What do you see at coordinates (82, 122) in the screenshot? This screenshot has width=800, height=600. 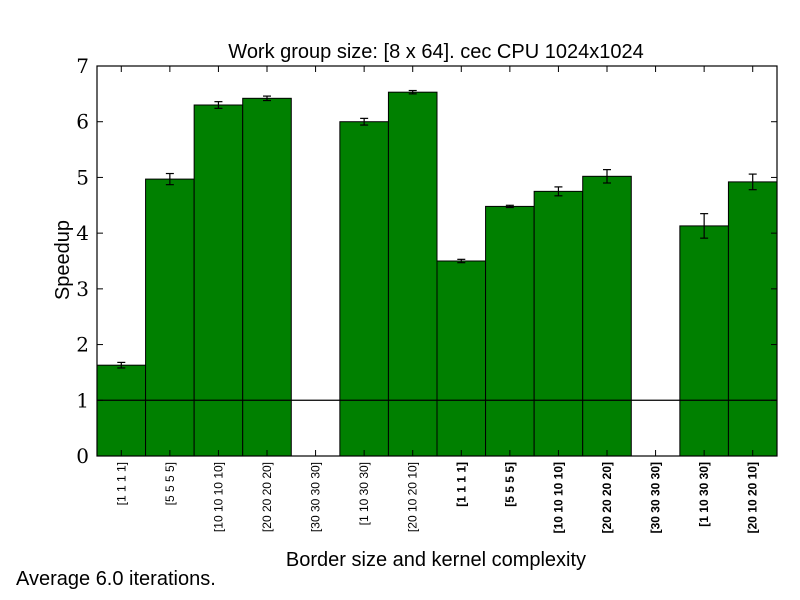 I see `y-tick-label-6: 6` at bounding box center [82, 122].